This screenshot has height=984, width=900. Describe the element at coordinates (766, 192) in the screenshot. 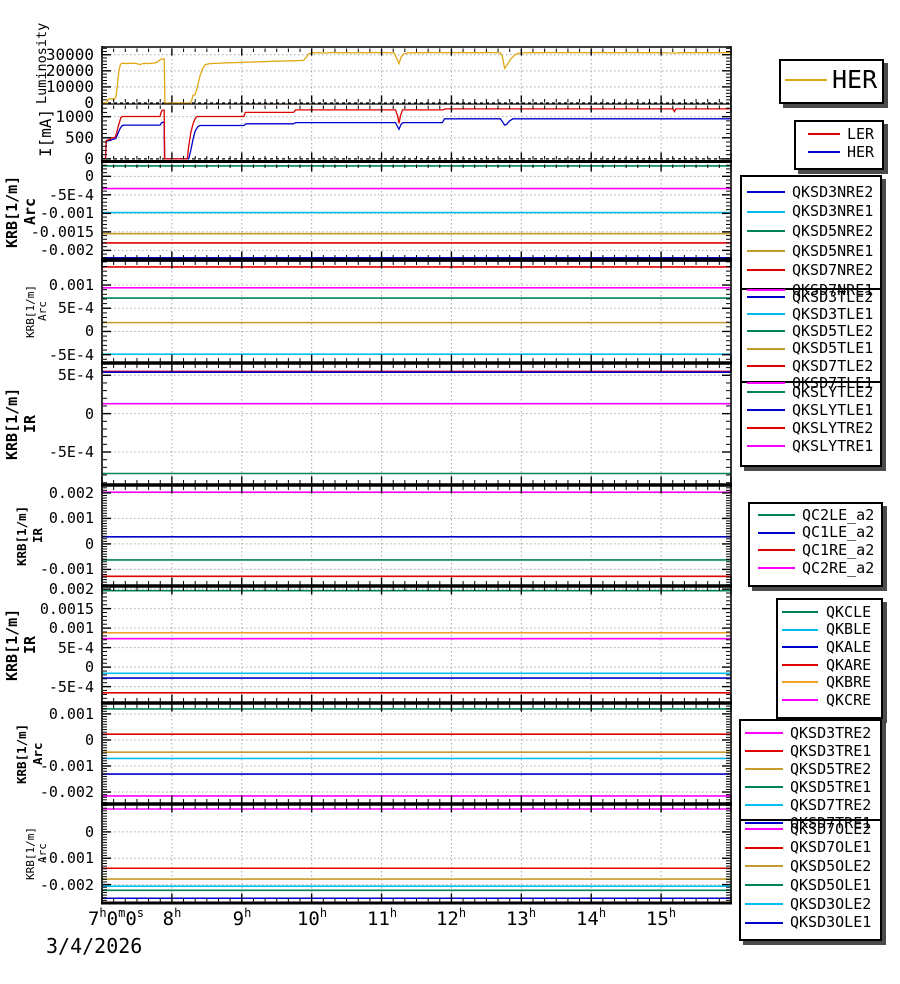

I see `legend-swatch-QKSD3NRE2` at that location.